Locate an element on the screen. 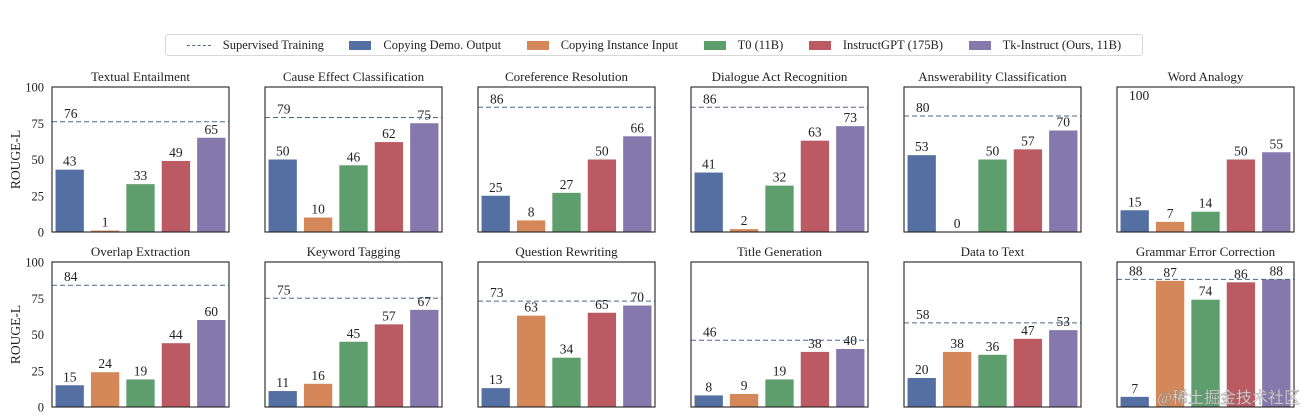 This screenshot has width=1314, height=420. supervised-value-label: 84 is located at coordinates (71, 276).